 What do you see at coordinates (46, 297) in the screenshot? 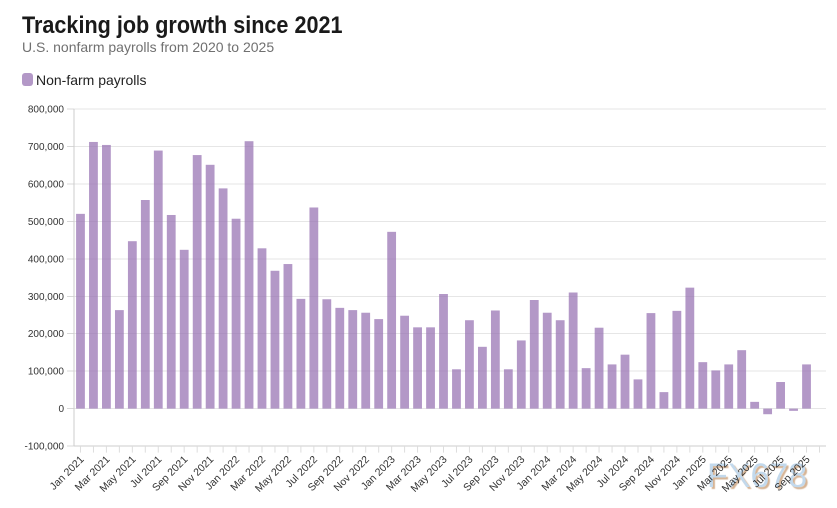
I see `svg-text: 300,000` at bounding box center [46, 297].